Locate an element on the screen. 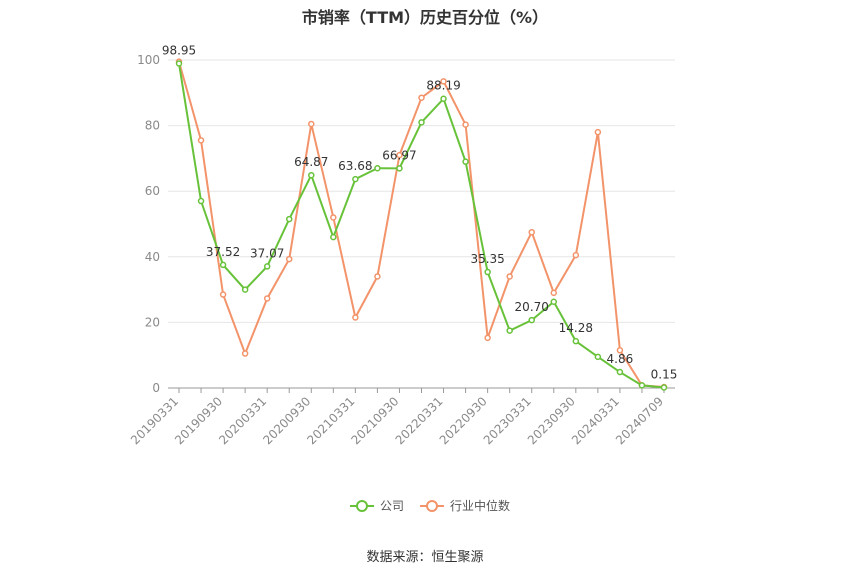 The image size is (850, 575). data-label: 14.28 is located at coordinates (576, 328).